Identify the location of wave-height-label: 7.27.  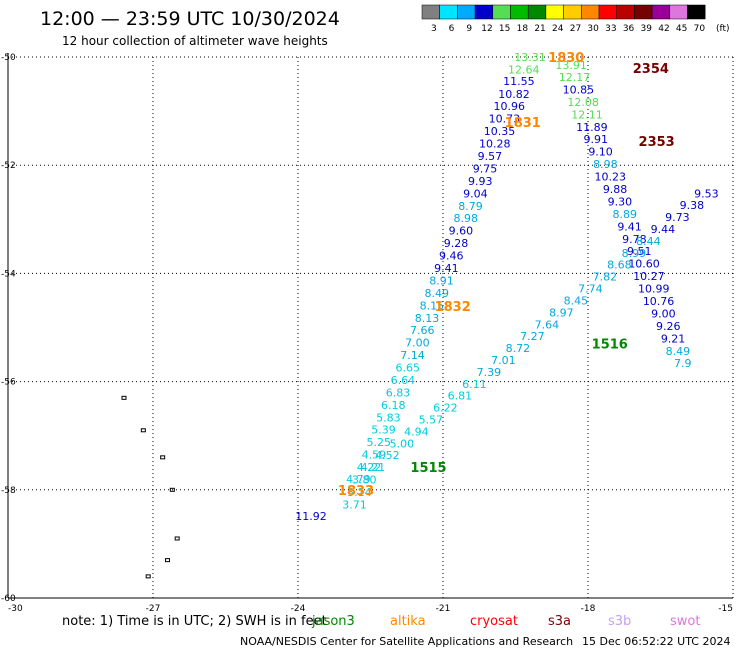
(532, 336).